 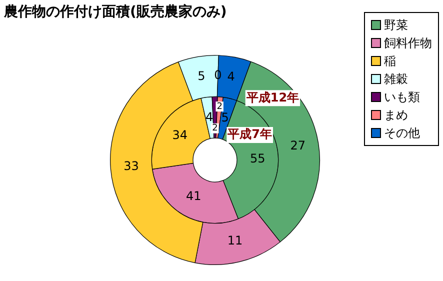 I want to click on chart-title: 農作物の作付け面積(販売農家のみ), so click(x=115, y=12).